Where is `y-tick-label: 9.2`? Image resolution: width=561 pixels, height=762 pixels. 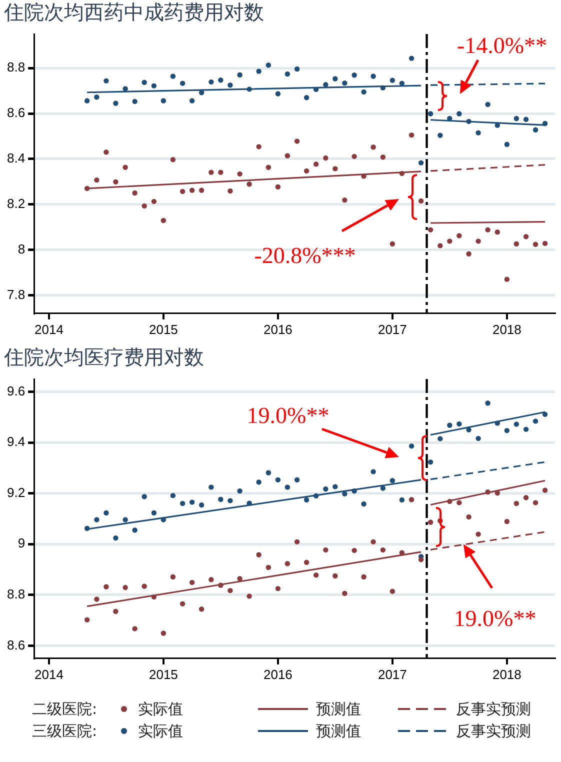
y-tick-label: 9.2 is located at coordinates (16, 492).